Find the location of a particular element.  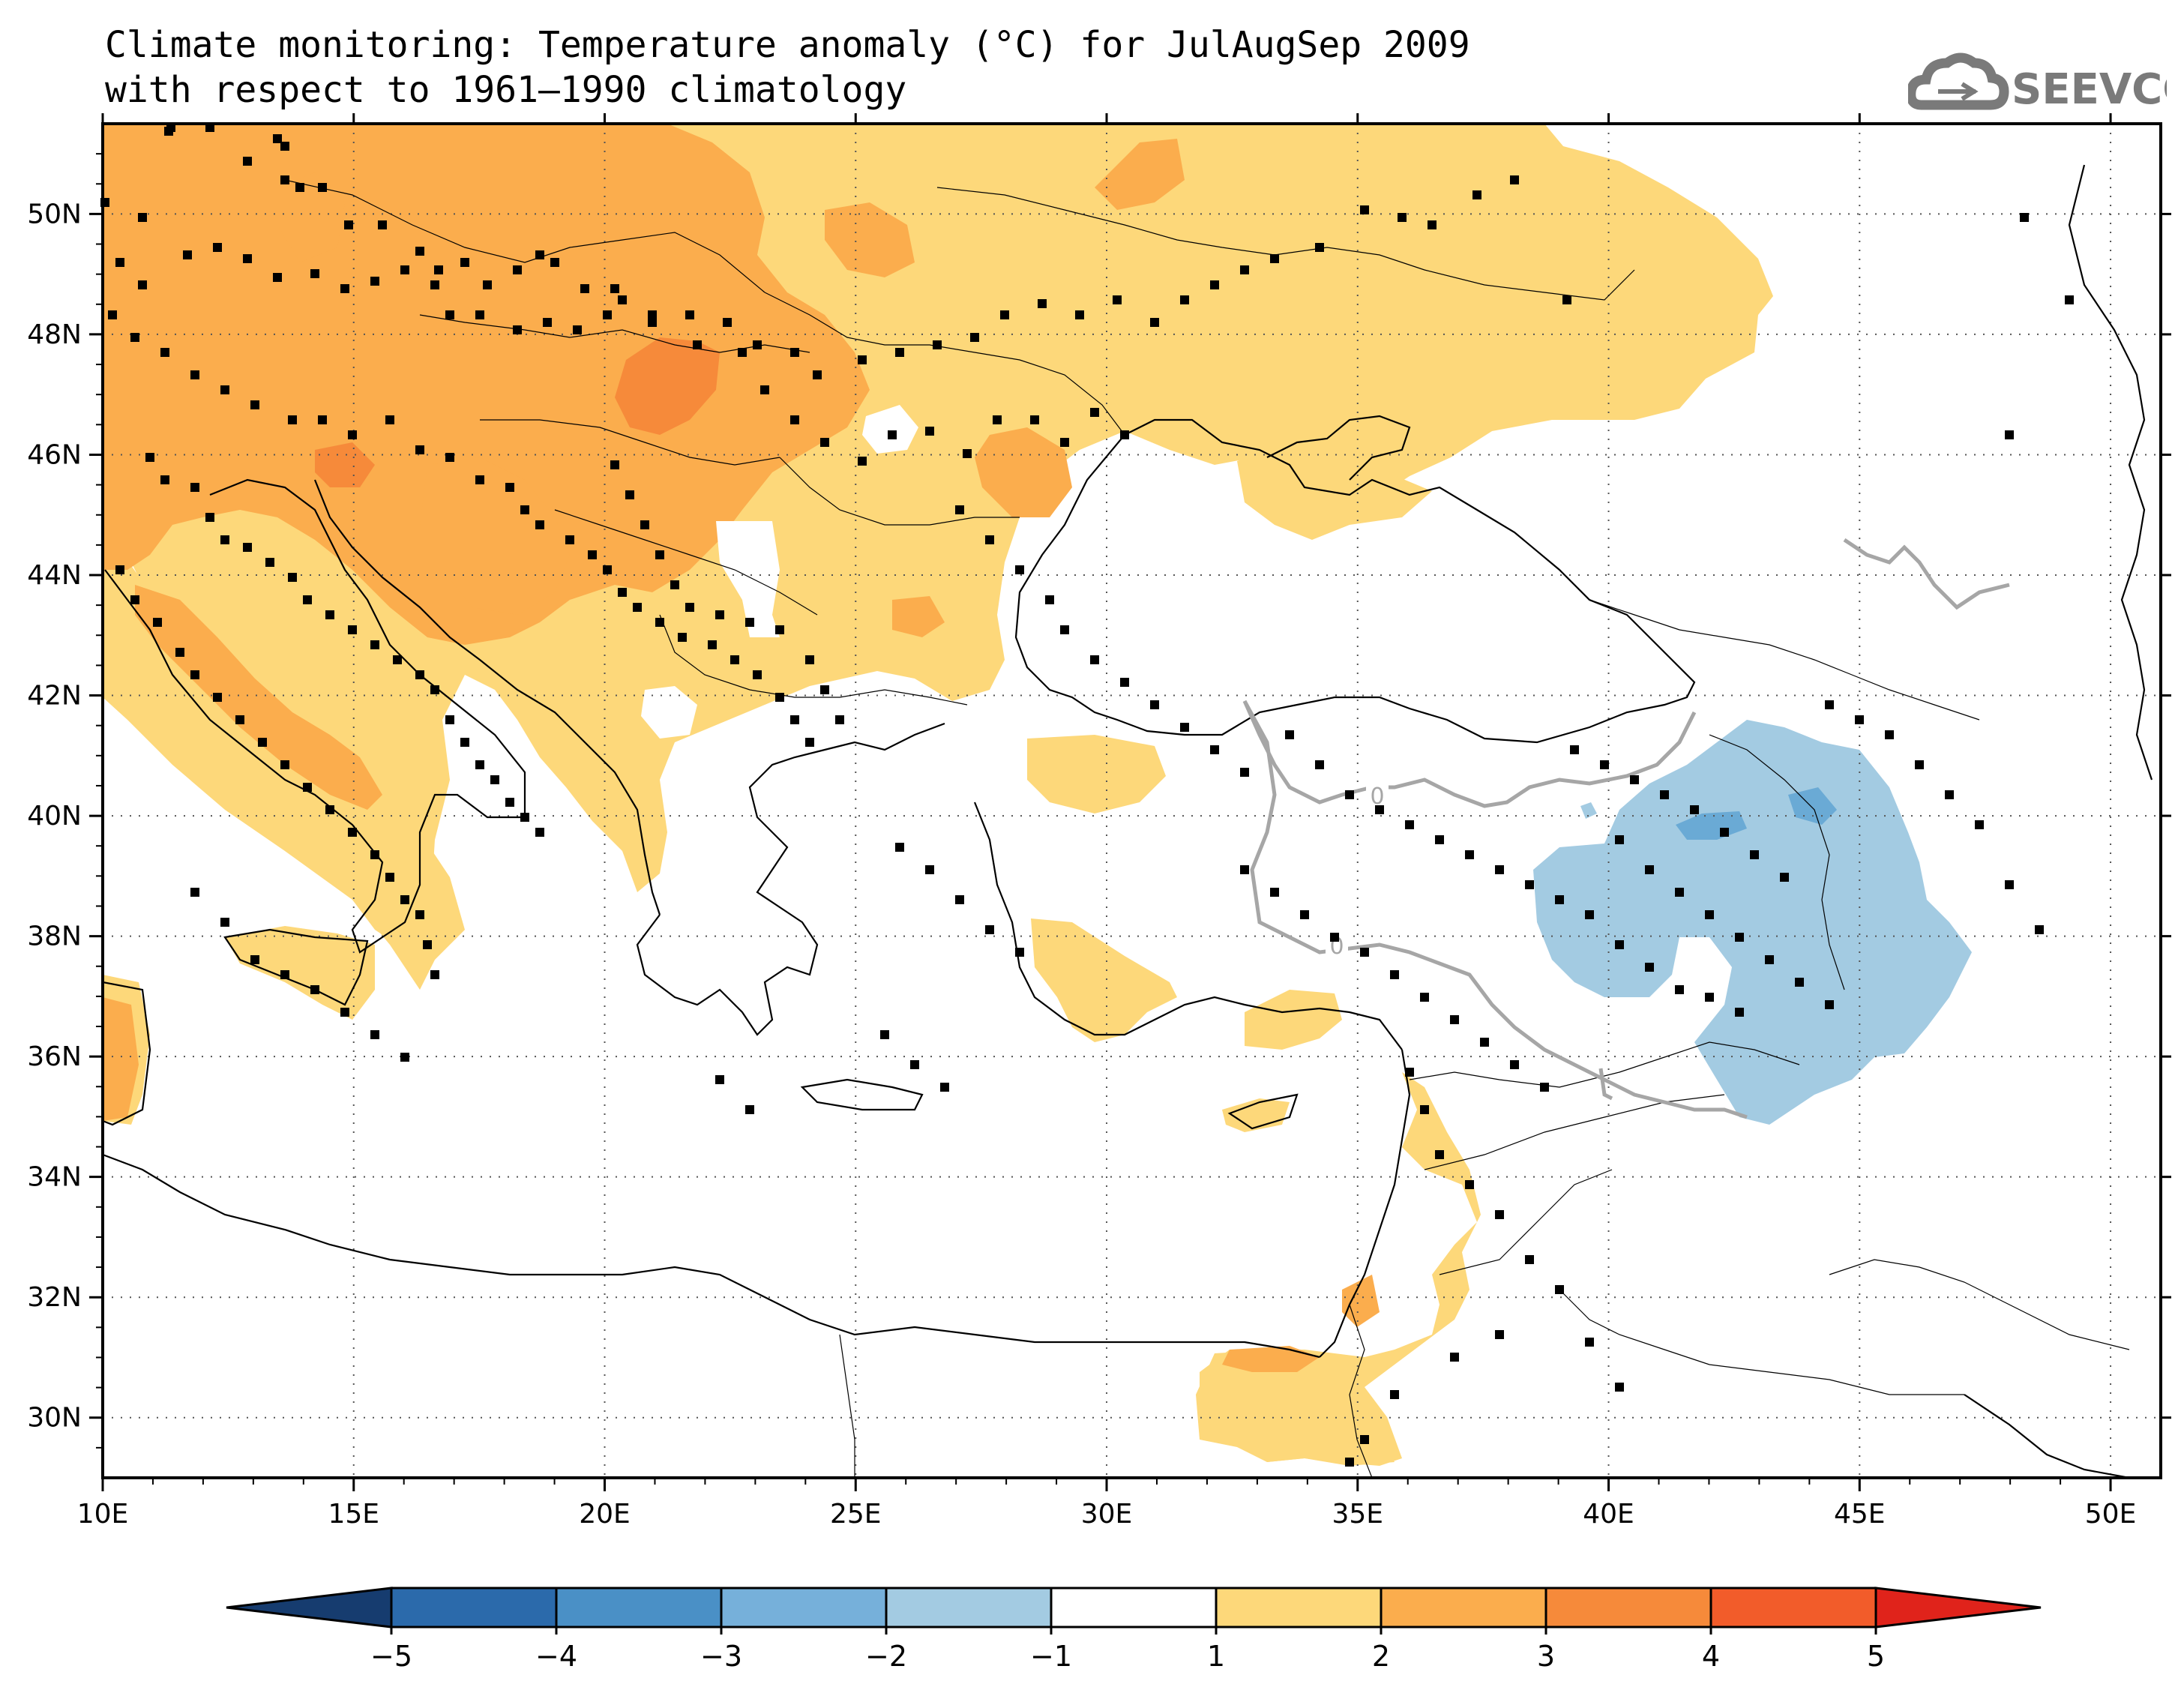

coastline-azov-crimea is located at coordinates (1338, 448).